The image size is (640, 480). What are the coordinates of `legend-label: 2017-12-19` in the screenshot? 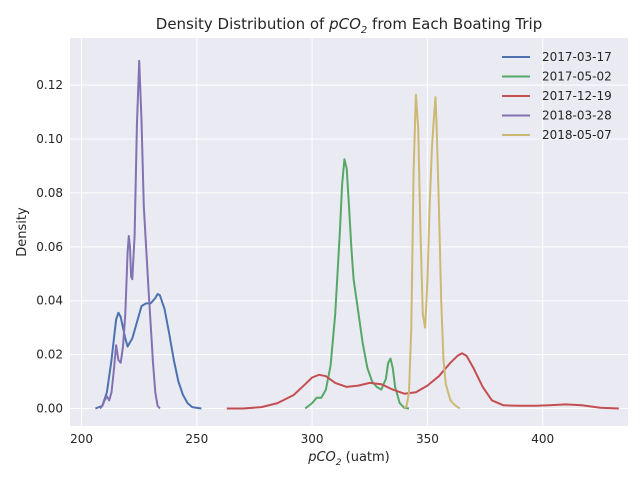 It's located at (577, 96).